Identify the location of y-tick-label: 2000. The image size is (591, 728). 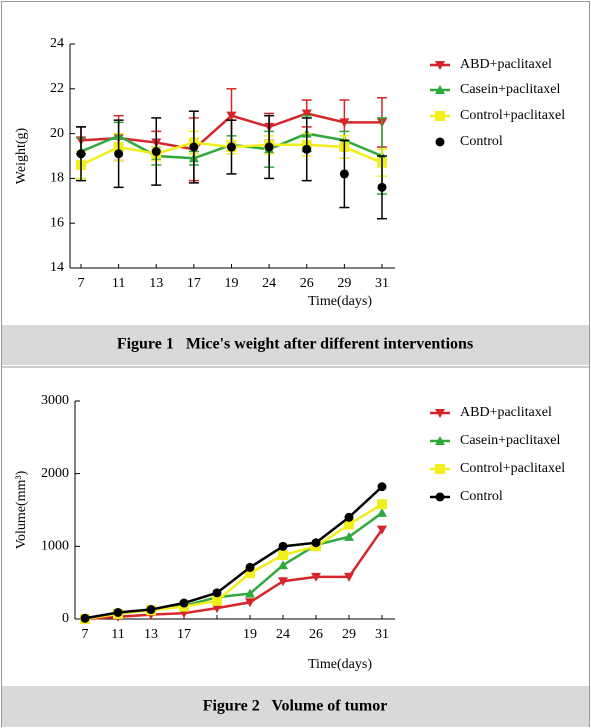
(55, 473).